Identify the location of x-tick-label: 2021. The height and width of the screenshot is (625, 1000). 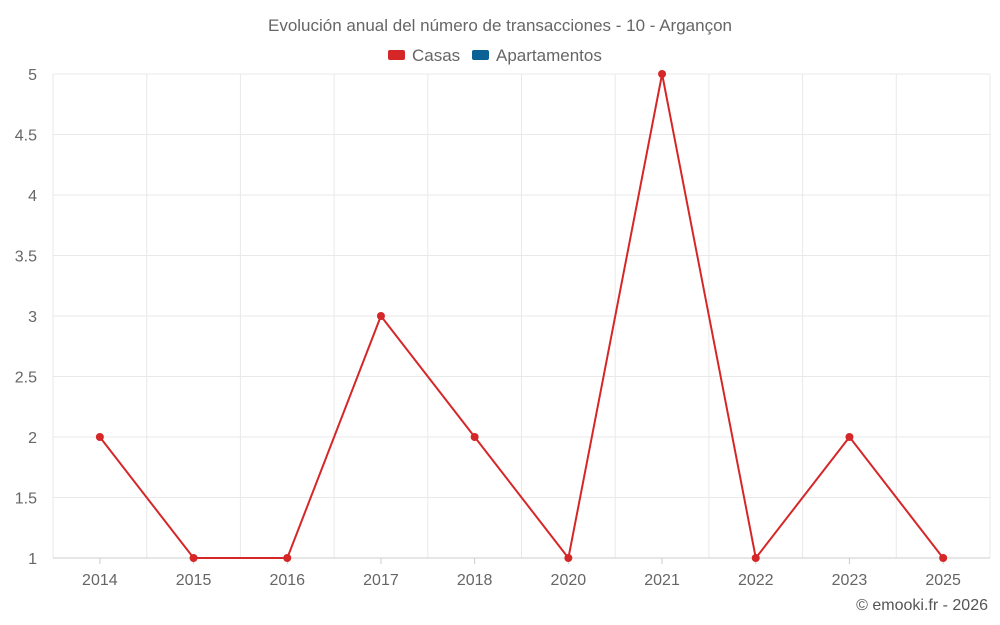
(662, 580).